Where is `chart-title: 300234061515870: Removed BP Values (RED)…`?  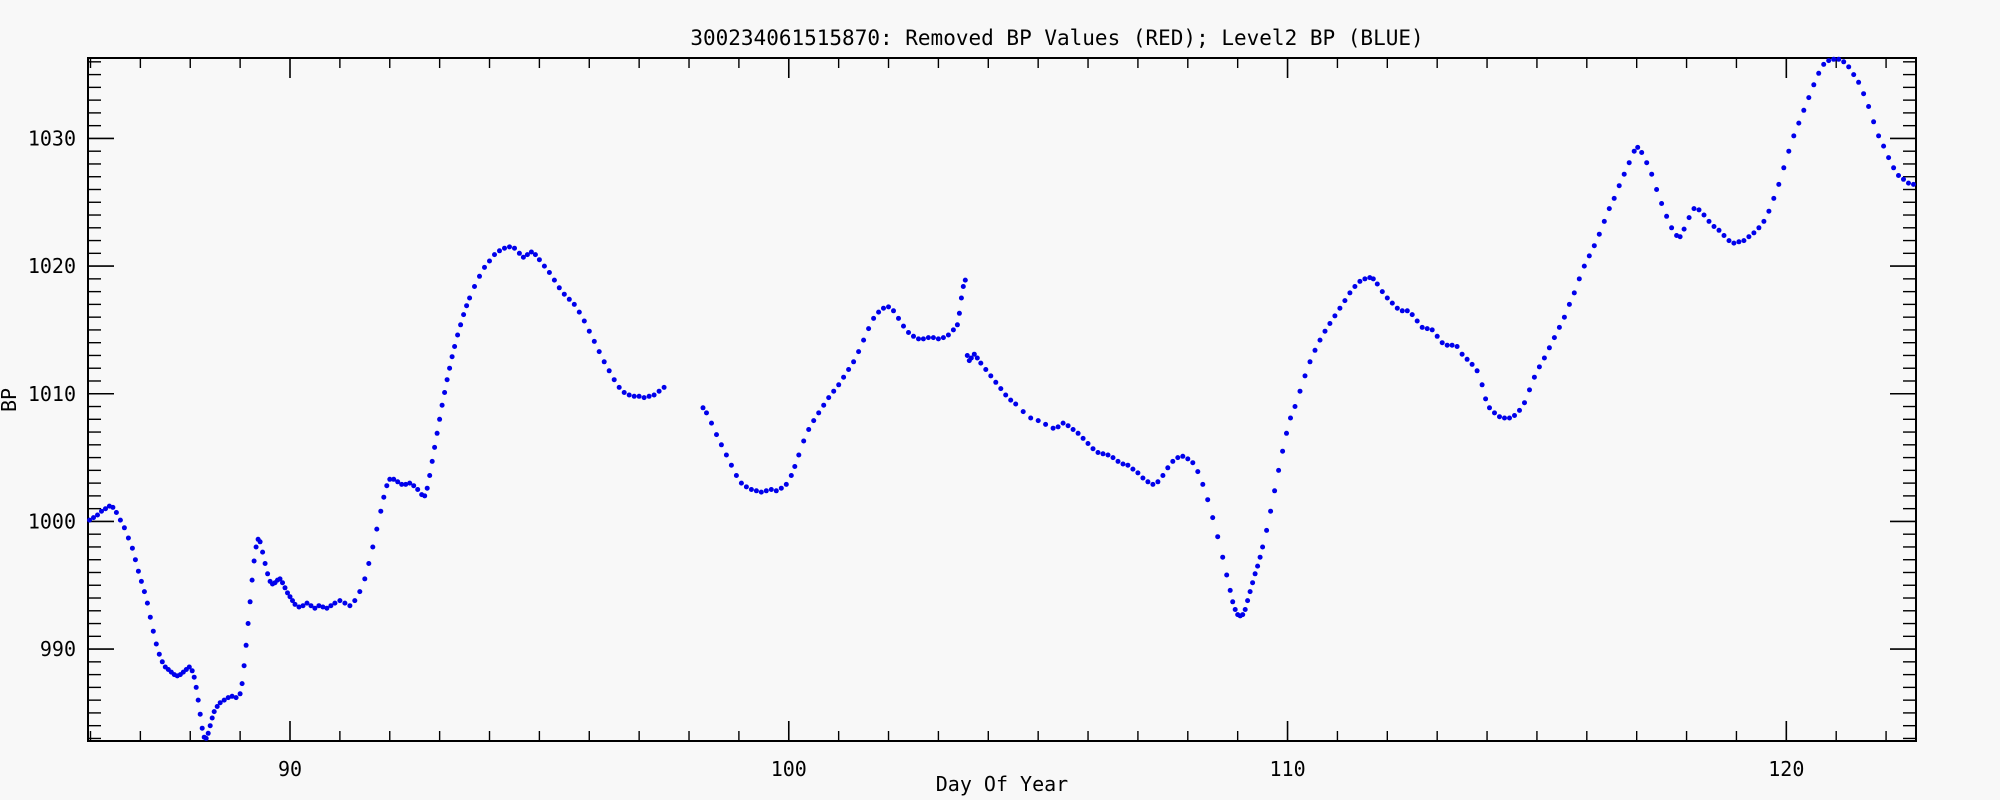 chart-title: 300234061515870: Removed BP Values (RED)… is located at coordinates (1056, 38).